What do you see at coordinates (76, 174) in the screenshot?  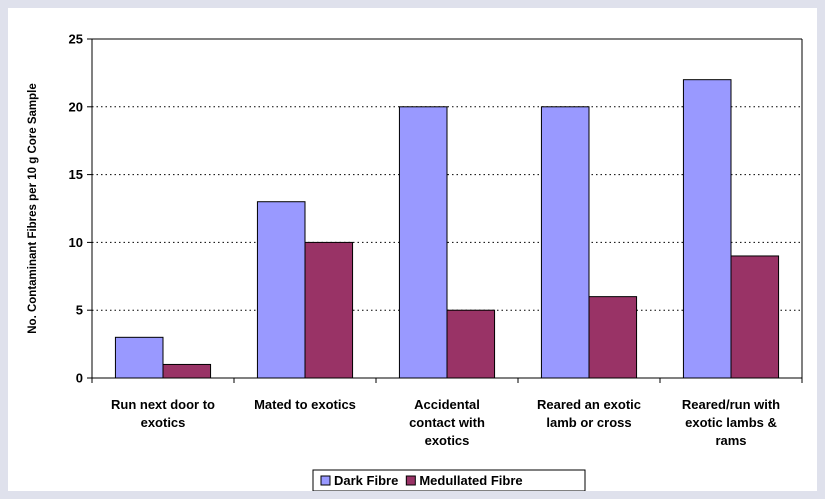 I see `y-tick-label-3: 15` at bounding box center [76, 174].